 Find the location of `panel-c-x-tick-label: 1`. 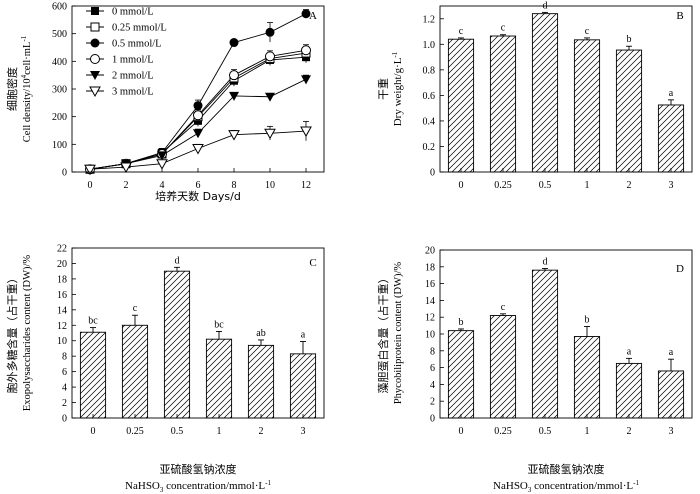

panel-c-x-tick-label: 1 is located at coordinates (219, 431).